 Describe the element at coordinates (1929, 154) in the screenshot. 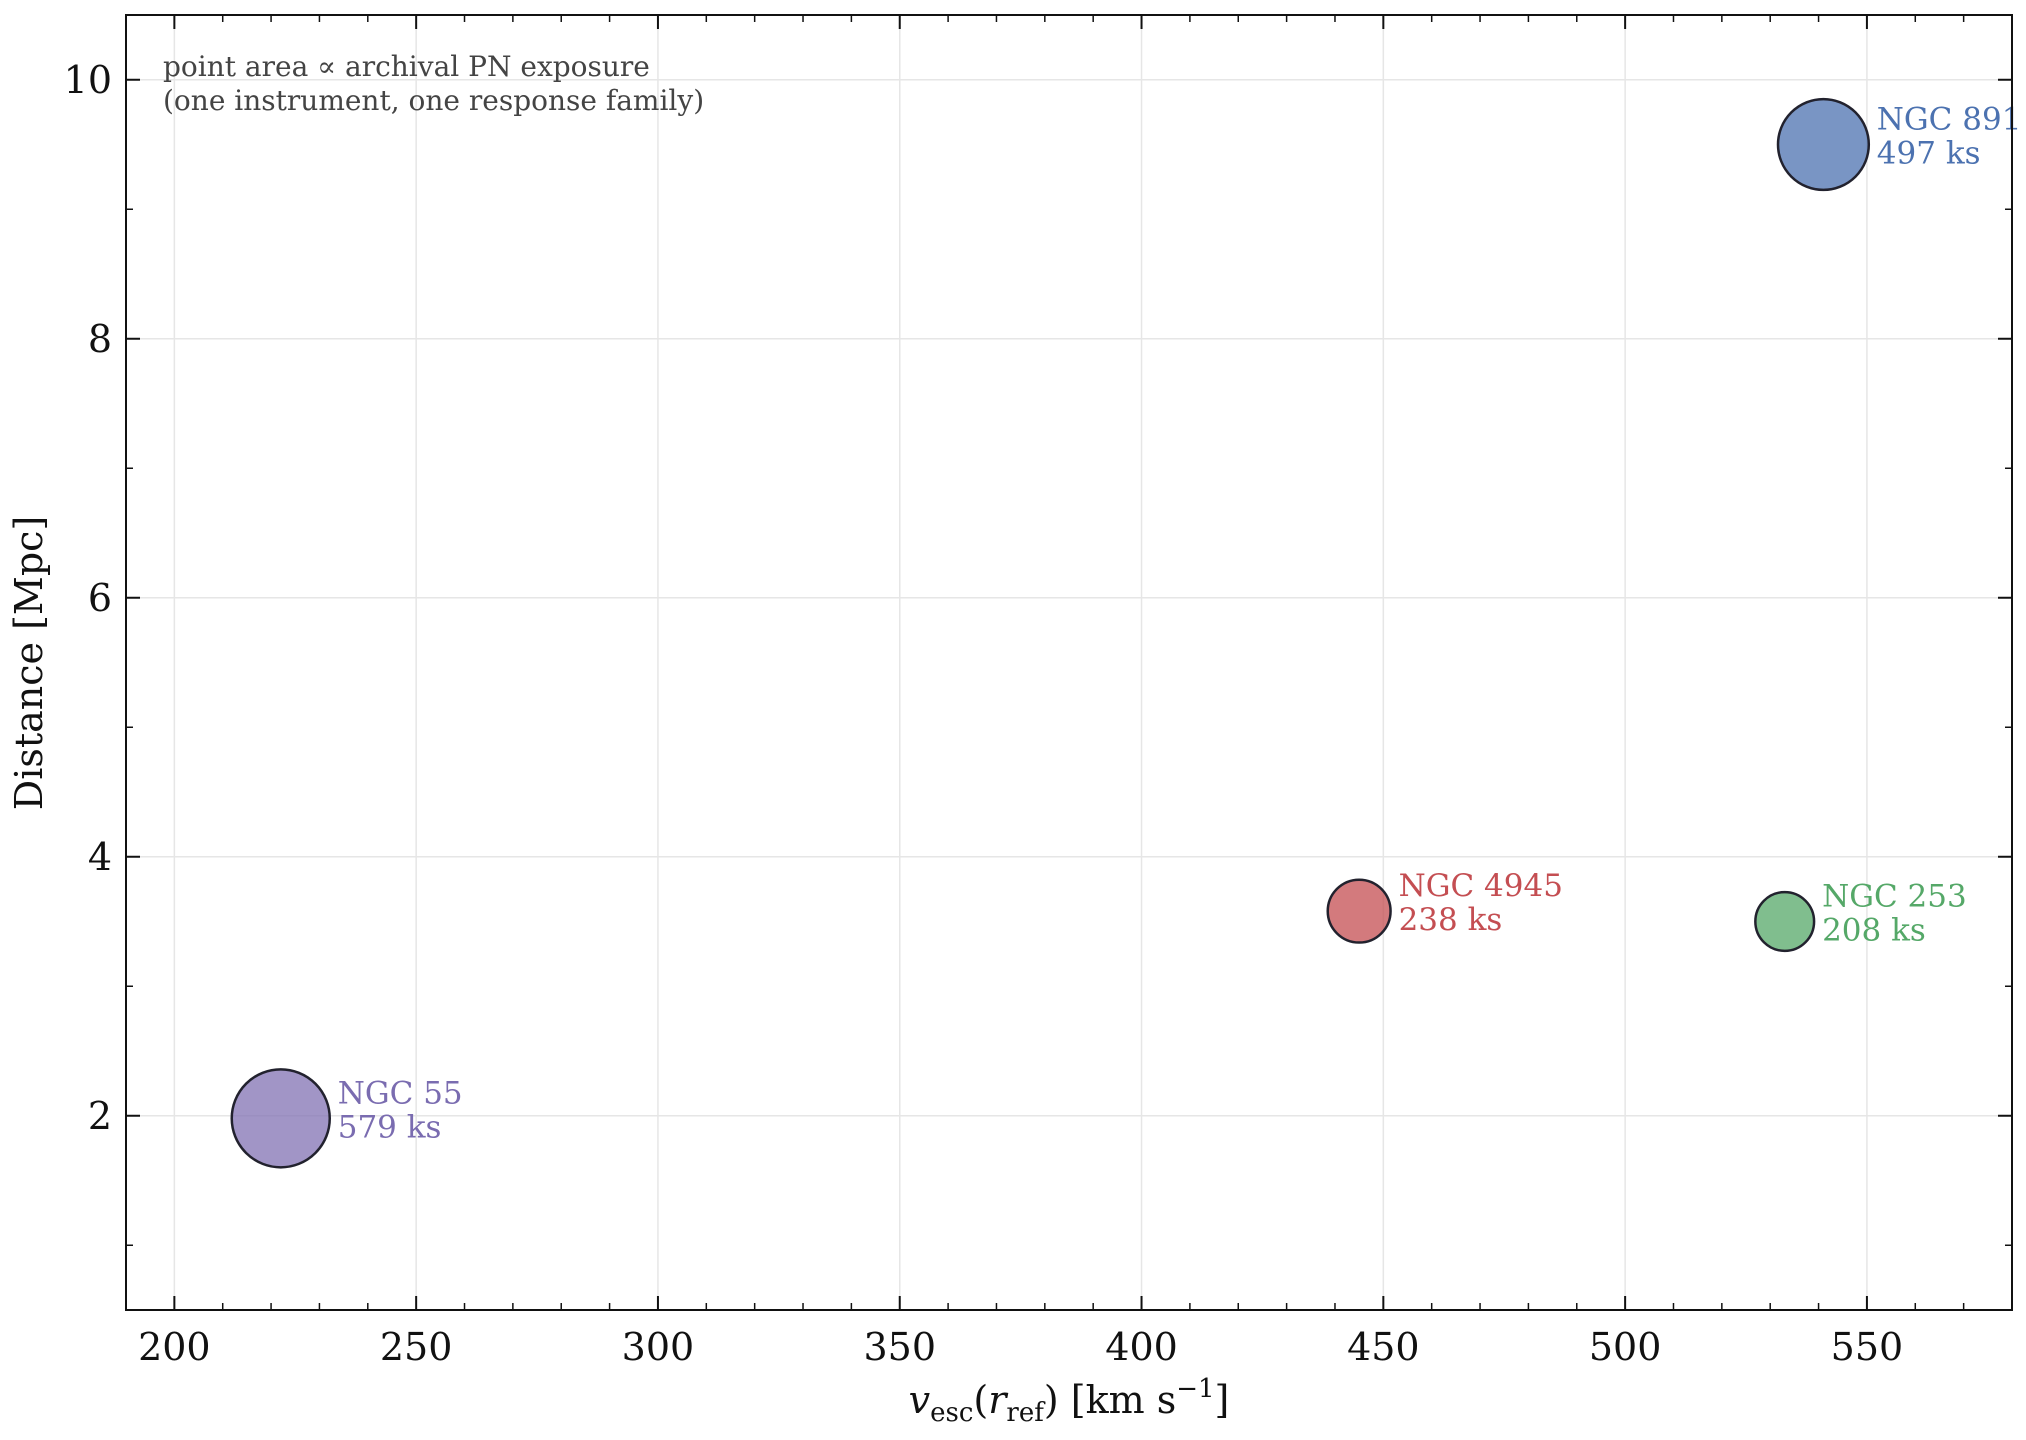

I see `exposure-ngc-891: 497 ks` at that location.